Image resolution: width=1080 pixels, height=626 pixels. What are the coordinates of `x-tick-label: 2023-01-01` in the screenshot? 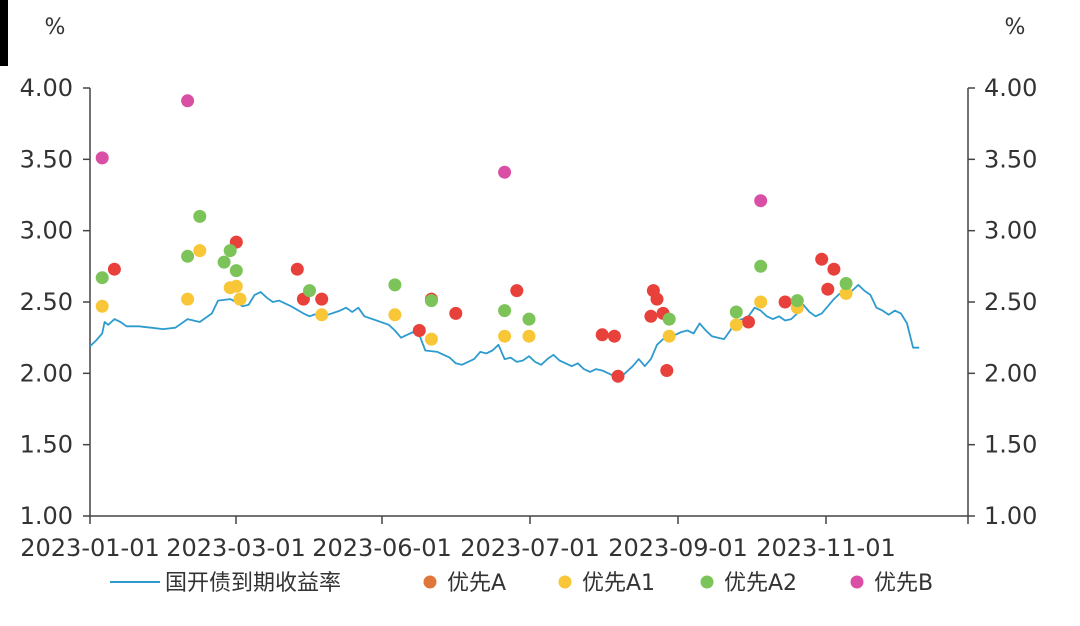 It's located at (89, 548).